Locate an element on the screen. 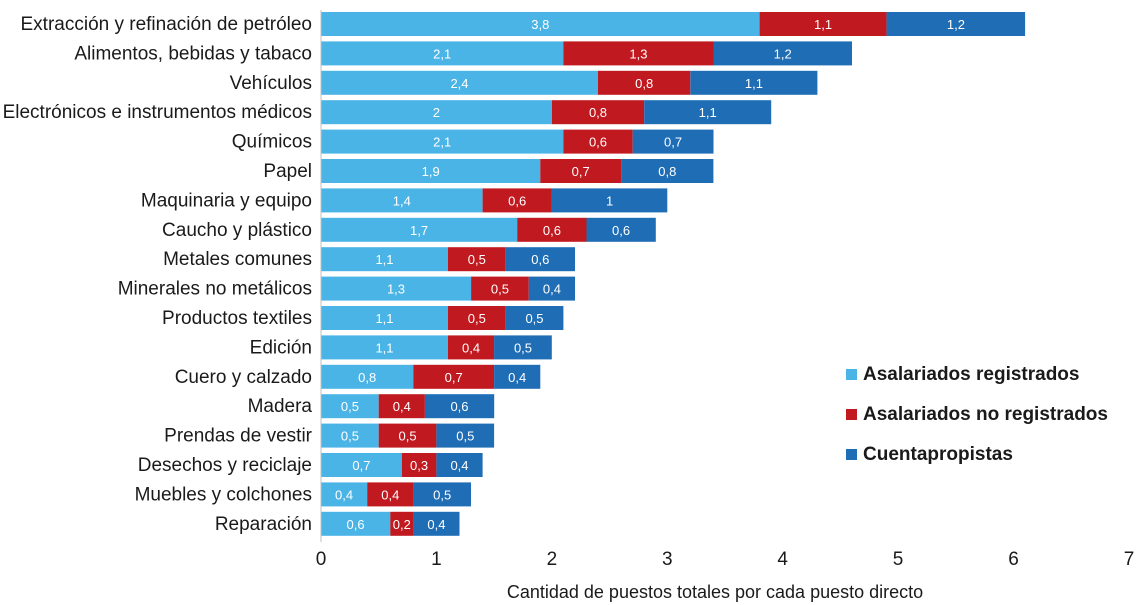  category-label: Químicos is located at coordinates (272, 142).